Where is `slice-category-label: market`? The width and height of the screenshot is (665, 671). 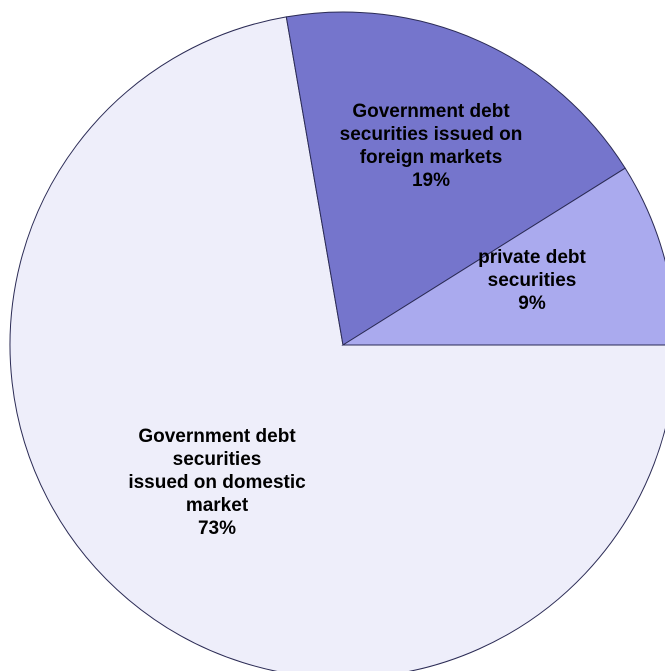 slice-category-label: market is located at coordinates (217, 505).